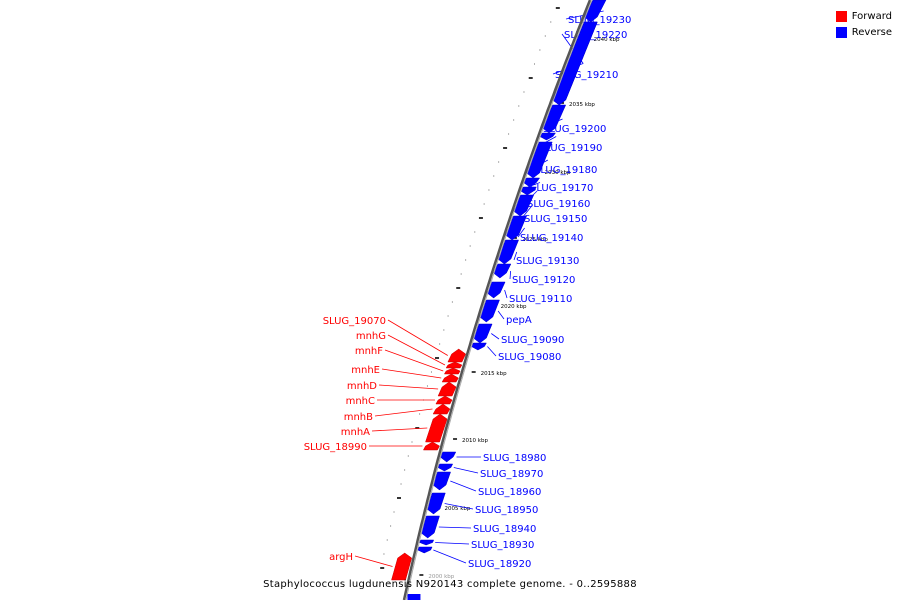 This screenshot has height=600, width=900. I want to click on forward-gene-label: mnhB, so click(358, 417).